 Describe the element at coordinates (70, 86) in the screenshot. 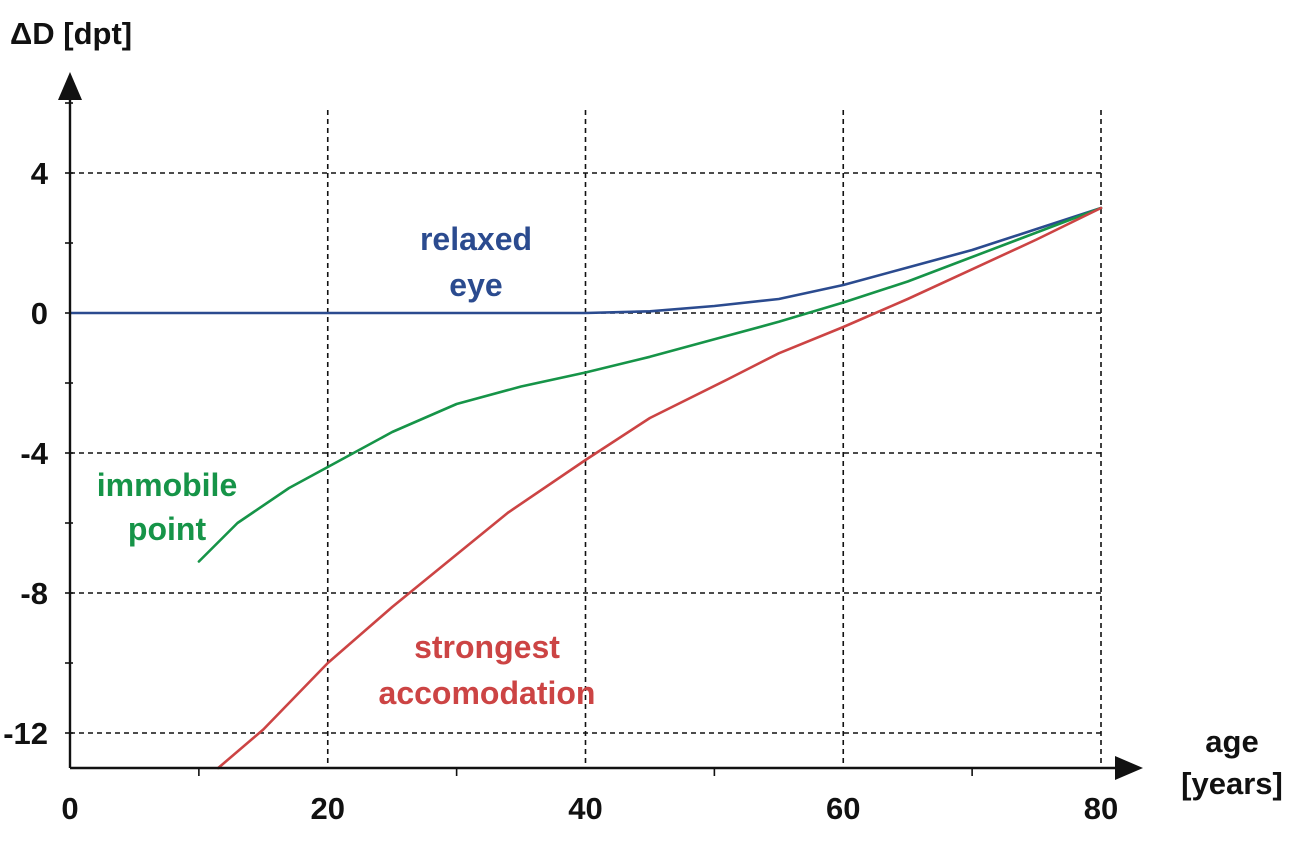

I see `y-axis-arrow-icon` at that location.